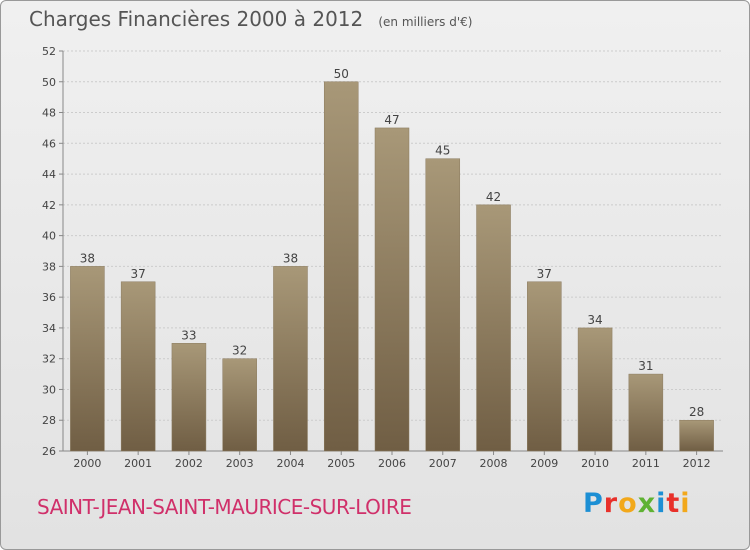 The image size is (750, 550). Describe the element at coordinates (595, 463) in the screenshot. I see `x-tick-label: 2010` at that location.